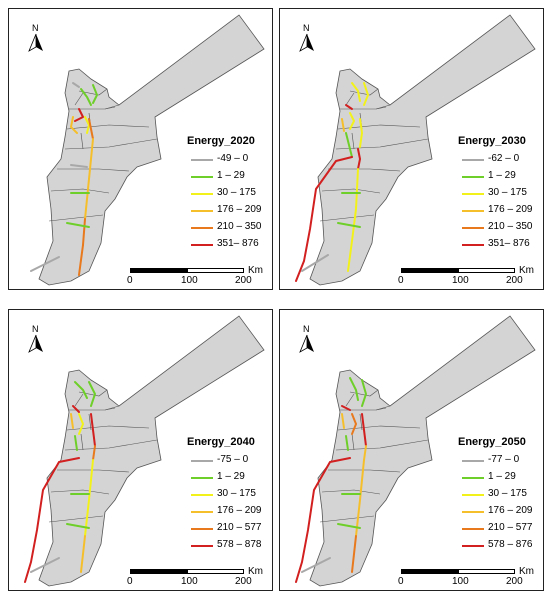 This screenshot has height=602, width=550. I want to click on north-arrow-icon, so click(35, 343).